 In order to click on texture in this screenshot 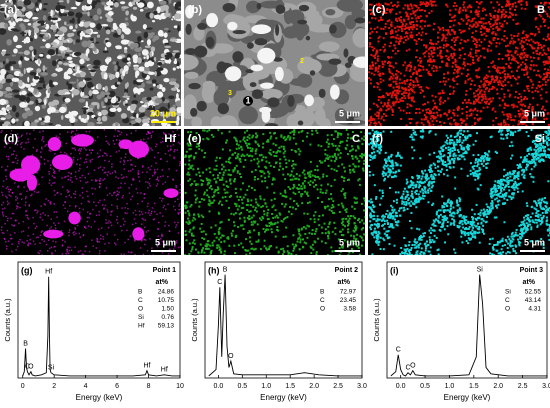, I will do `click(274, 192)`.